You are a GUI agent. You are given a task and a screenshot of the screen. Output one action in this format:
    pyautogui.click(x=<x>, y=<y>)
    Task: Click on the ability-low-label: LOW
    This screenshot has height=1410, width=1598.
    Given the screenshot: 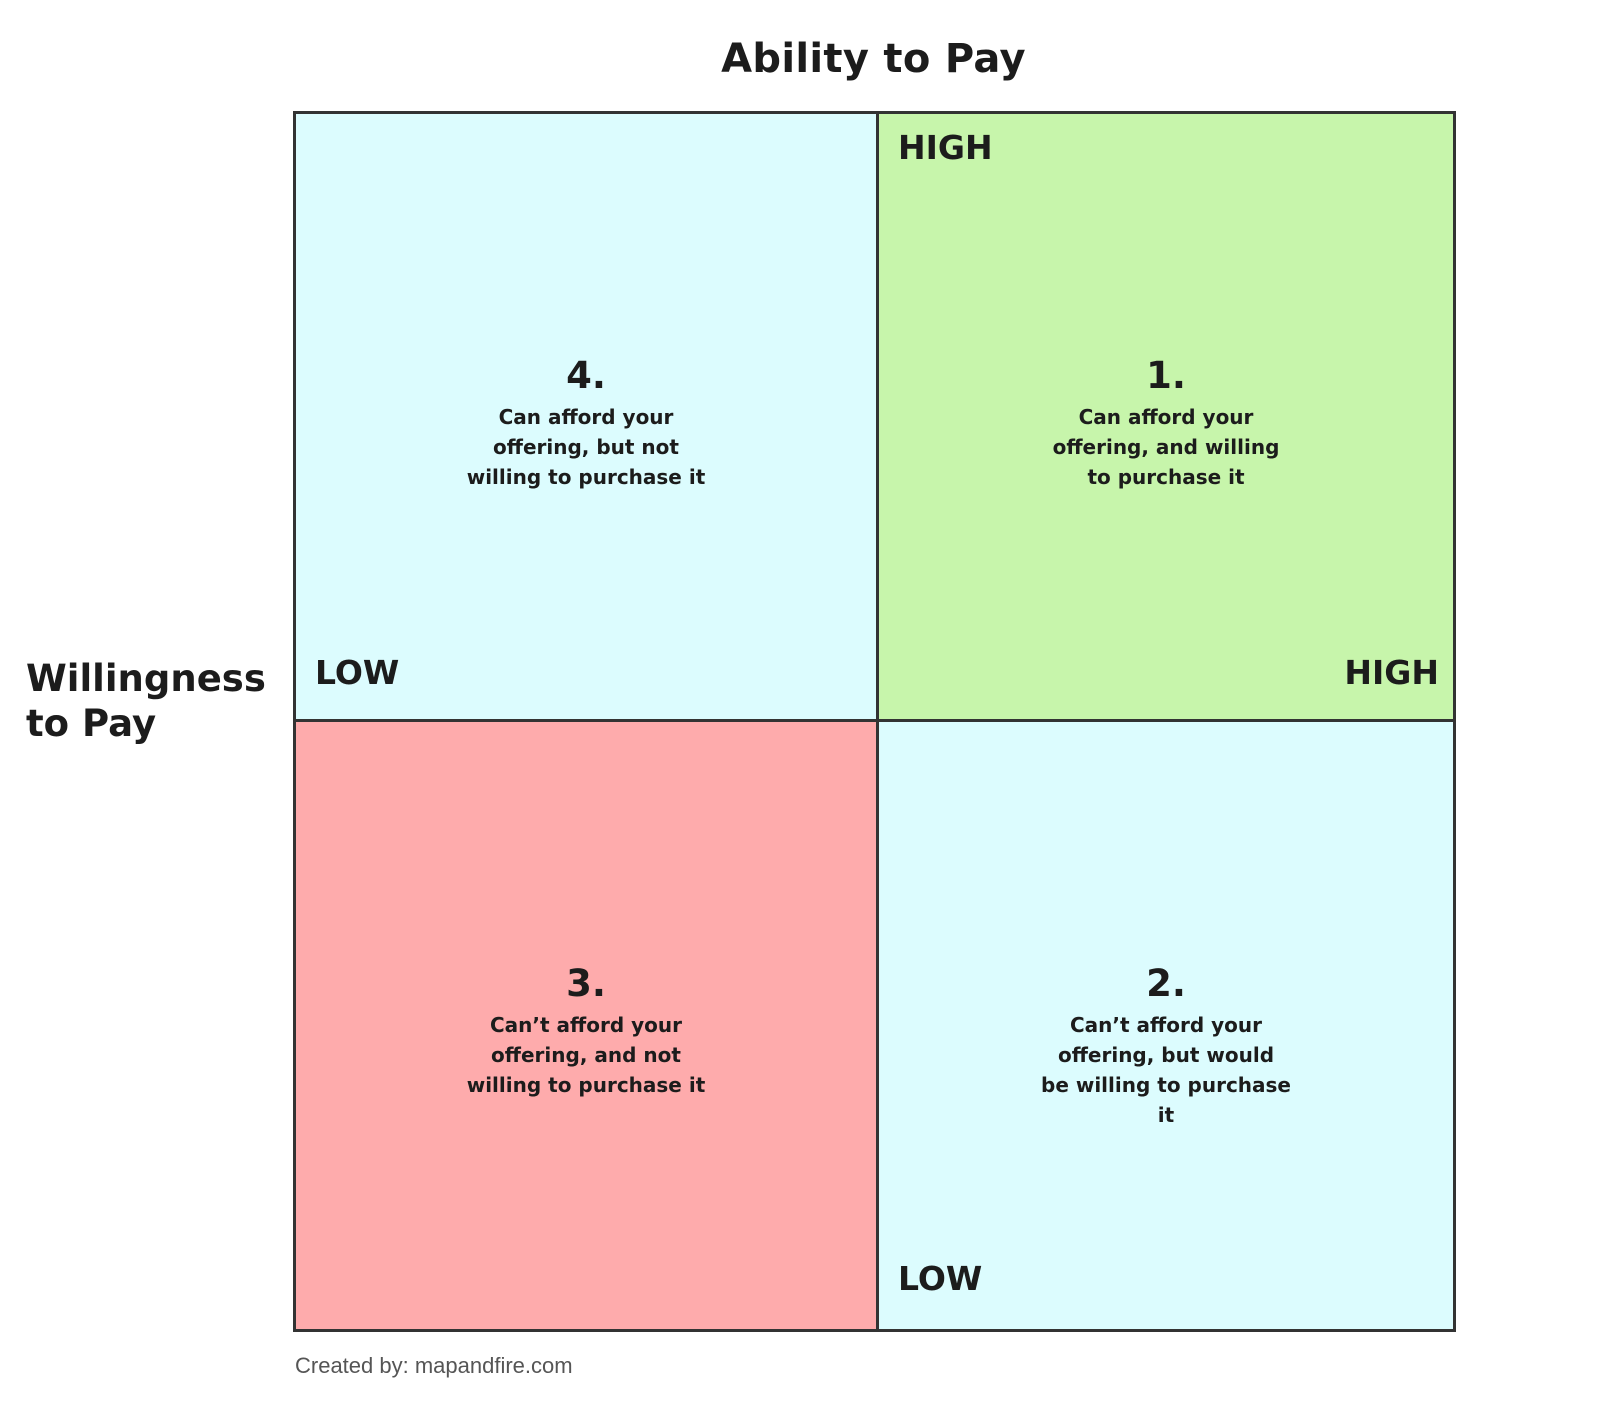 What is the action you would take?
    pyautogui.click(x=357, y=672)
    